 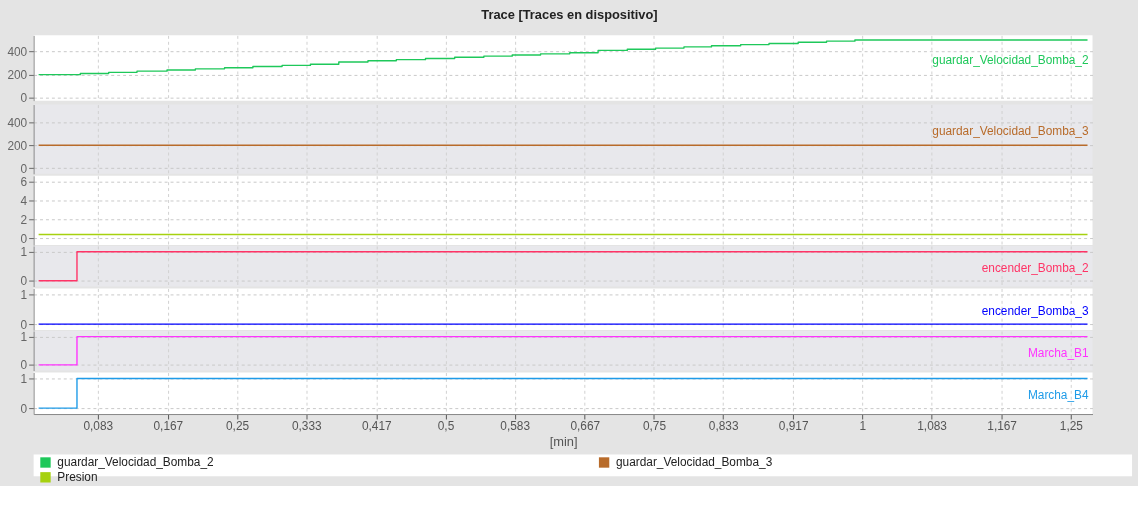 What do you see at coordinates (1058, 395) in the screenshot?
I see `series-label: Marcha_B4` at bounding box center [1058, 395].